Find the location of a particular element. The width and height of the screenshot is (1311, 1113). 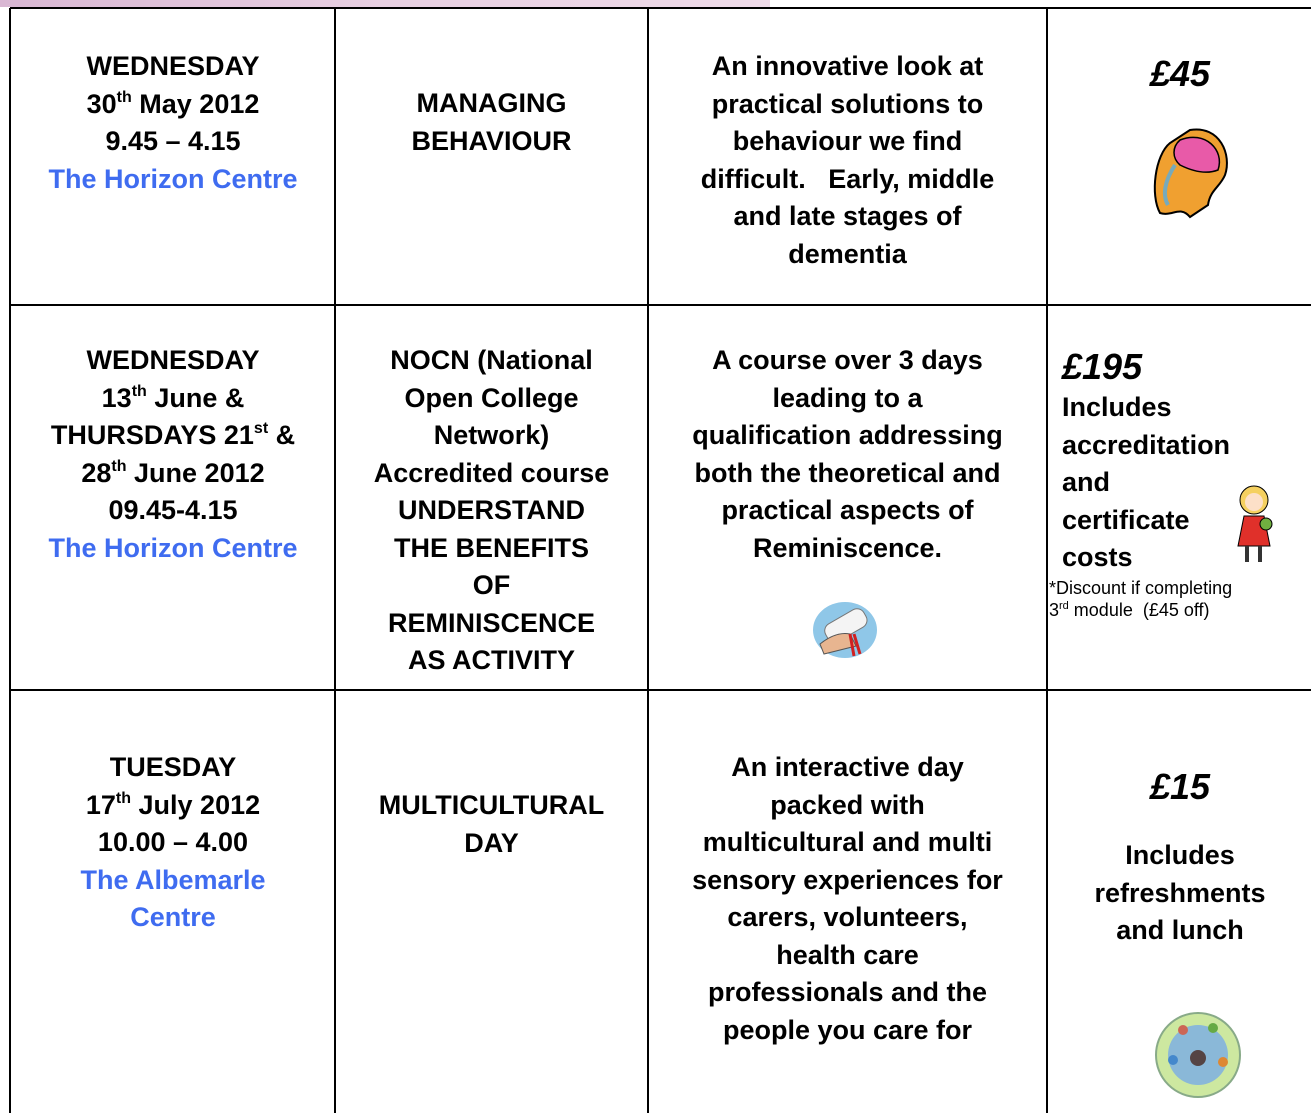

price: £45 is located at coordinates (1180, 73).